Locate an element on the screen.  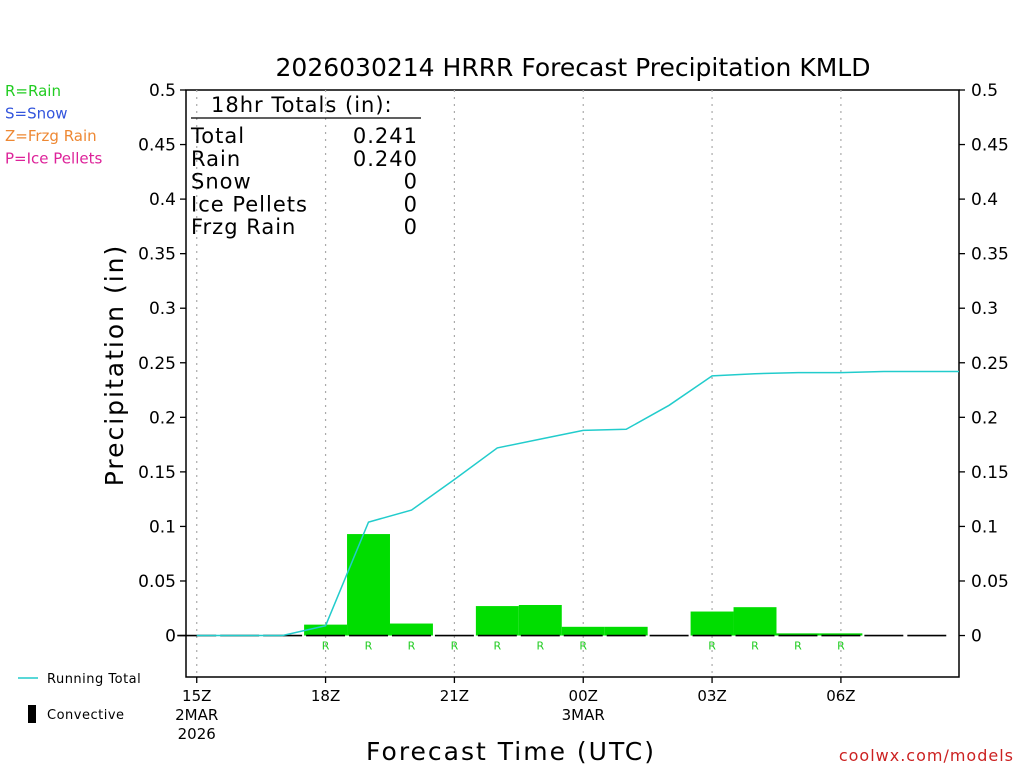
y-tick-label-left: 0.35 is located at coordinates (157, 255).